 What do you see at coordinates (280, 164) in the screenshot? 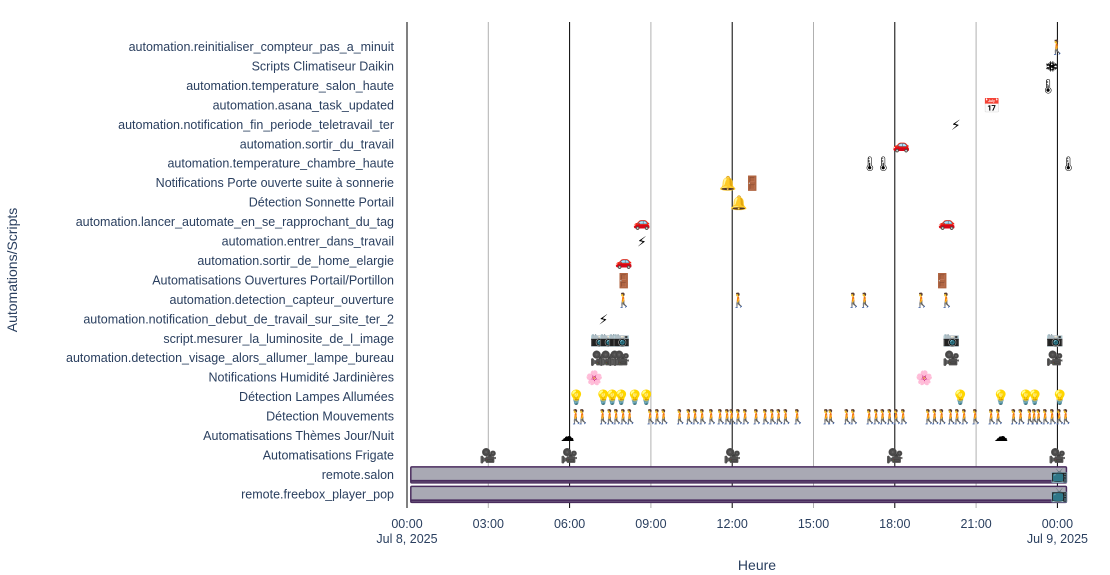
I see `y-tick-label: automation.temperature_chambre_haute` at bounding box center [280, 164].